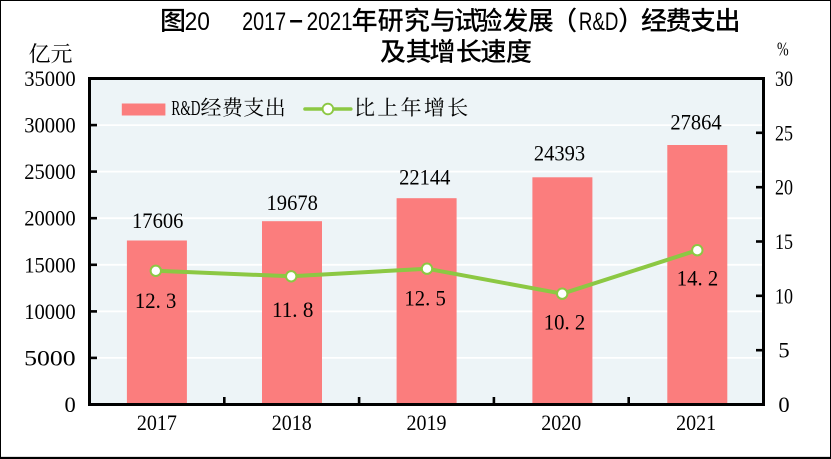  What do you see at coordinates (157, 220) in the screenshot?
I see `svg-text: 17606` at bounding box center [157, 220].